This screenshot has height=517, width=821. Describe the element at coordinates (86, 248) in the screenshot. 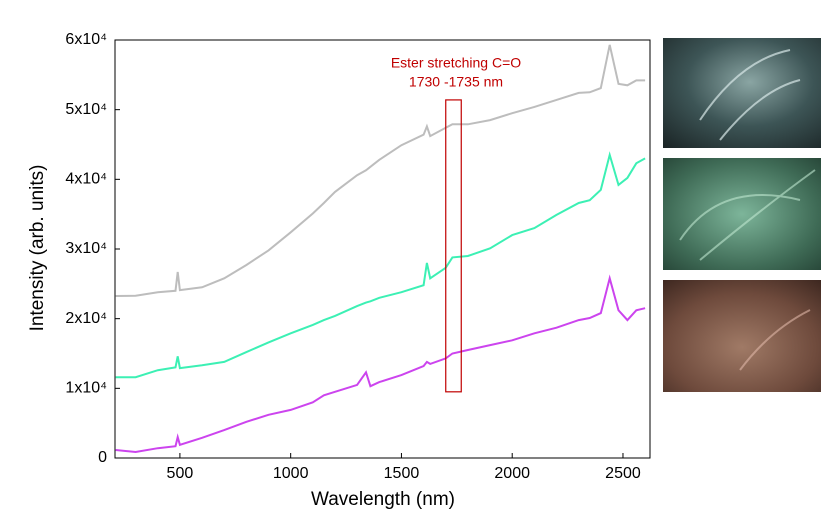

I see `y-tick-label: 3x10⁴` at that location.